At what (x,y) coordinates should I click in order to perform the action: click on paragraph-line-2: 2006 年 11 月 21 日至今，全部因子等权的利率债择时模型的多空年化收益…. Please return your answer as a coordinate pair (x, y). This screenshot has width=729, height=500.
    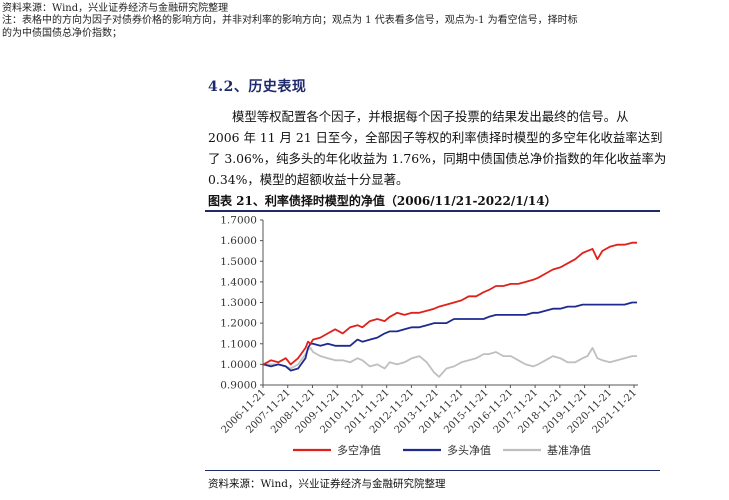
    Looking at the image, I should click on (435, 137).